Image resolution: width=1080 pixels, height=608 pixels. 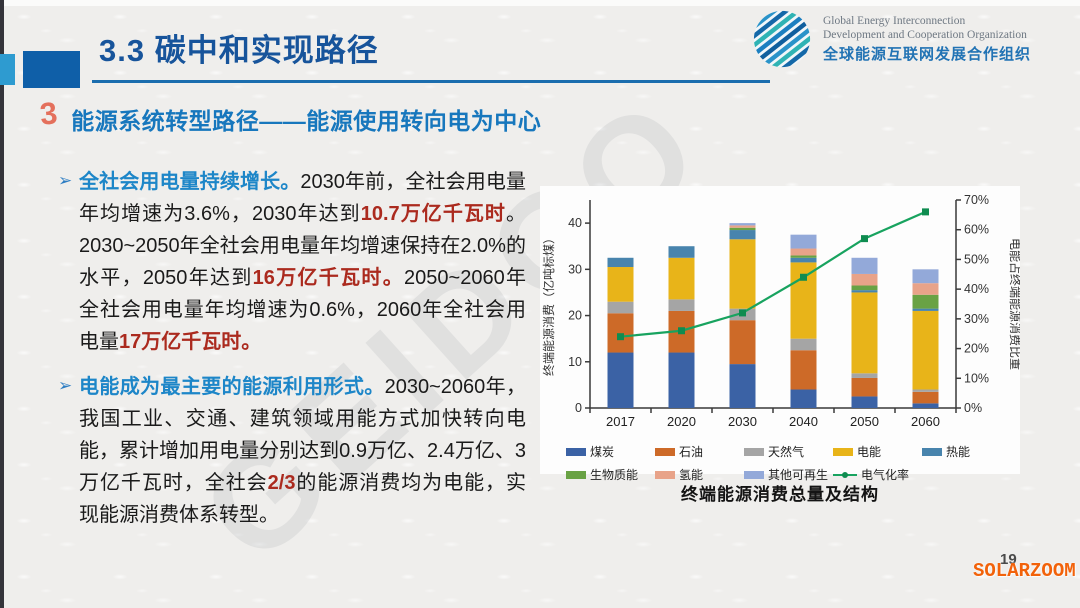 I want to click on solarzoom-watermark: SOLARZOOM, so click(x=1024, y=571).